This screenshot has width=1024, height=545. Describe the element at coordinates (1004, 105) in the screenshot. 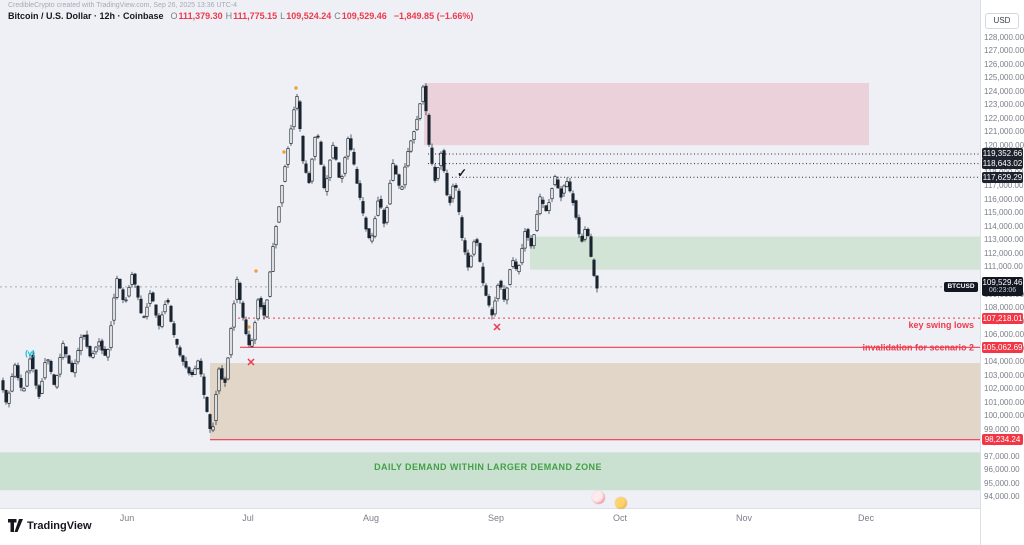

I see `price-tick: 123,000.00` at that location.